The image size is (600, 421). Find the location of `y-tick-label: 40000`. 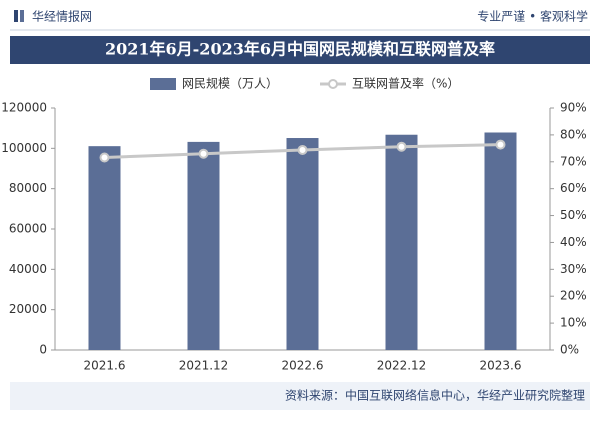

y-tick-label: 40000 is located at coordinates (28, 269).